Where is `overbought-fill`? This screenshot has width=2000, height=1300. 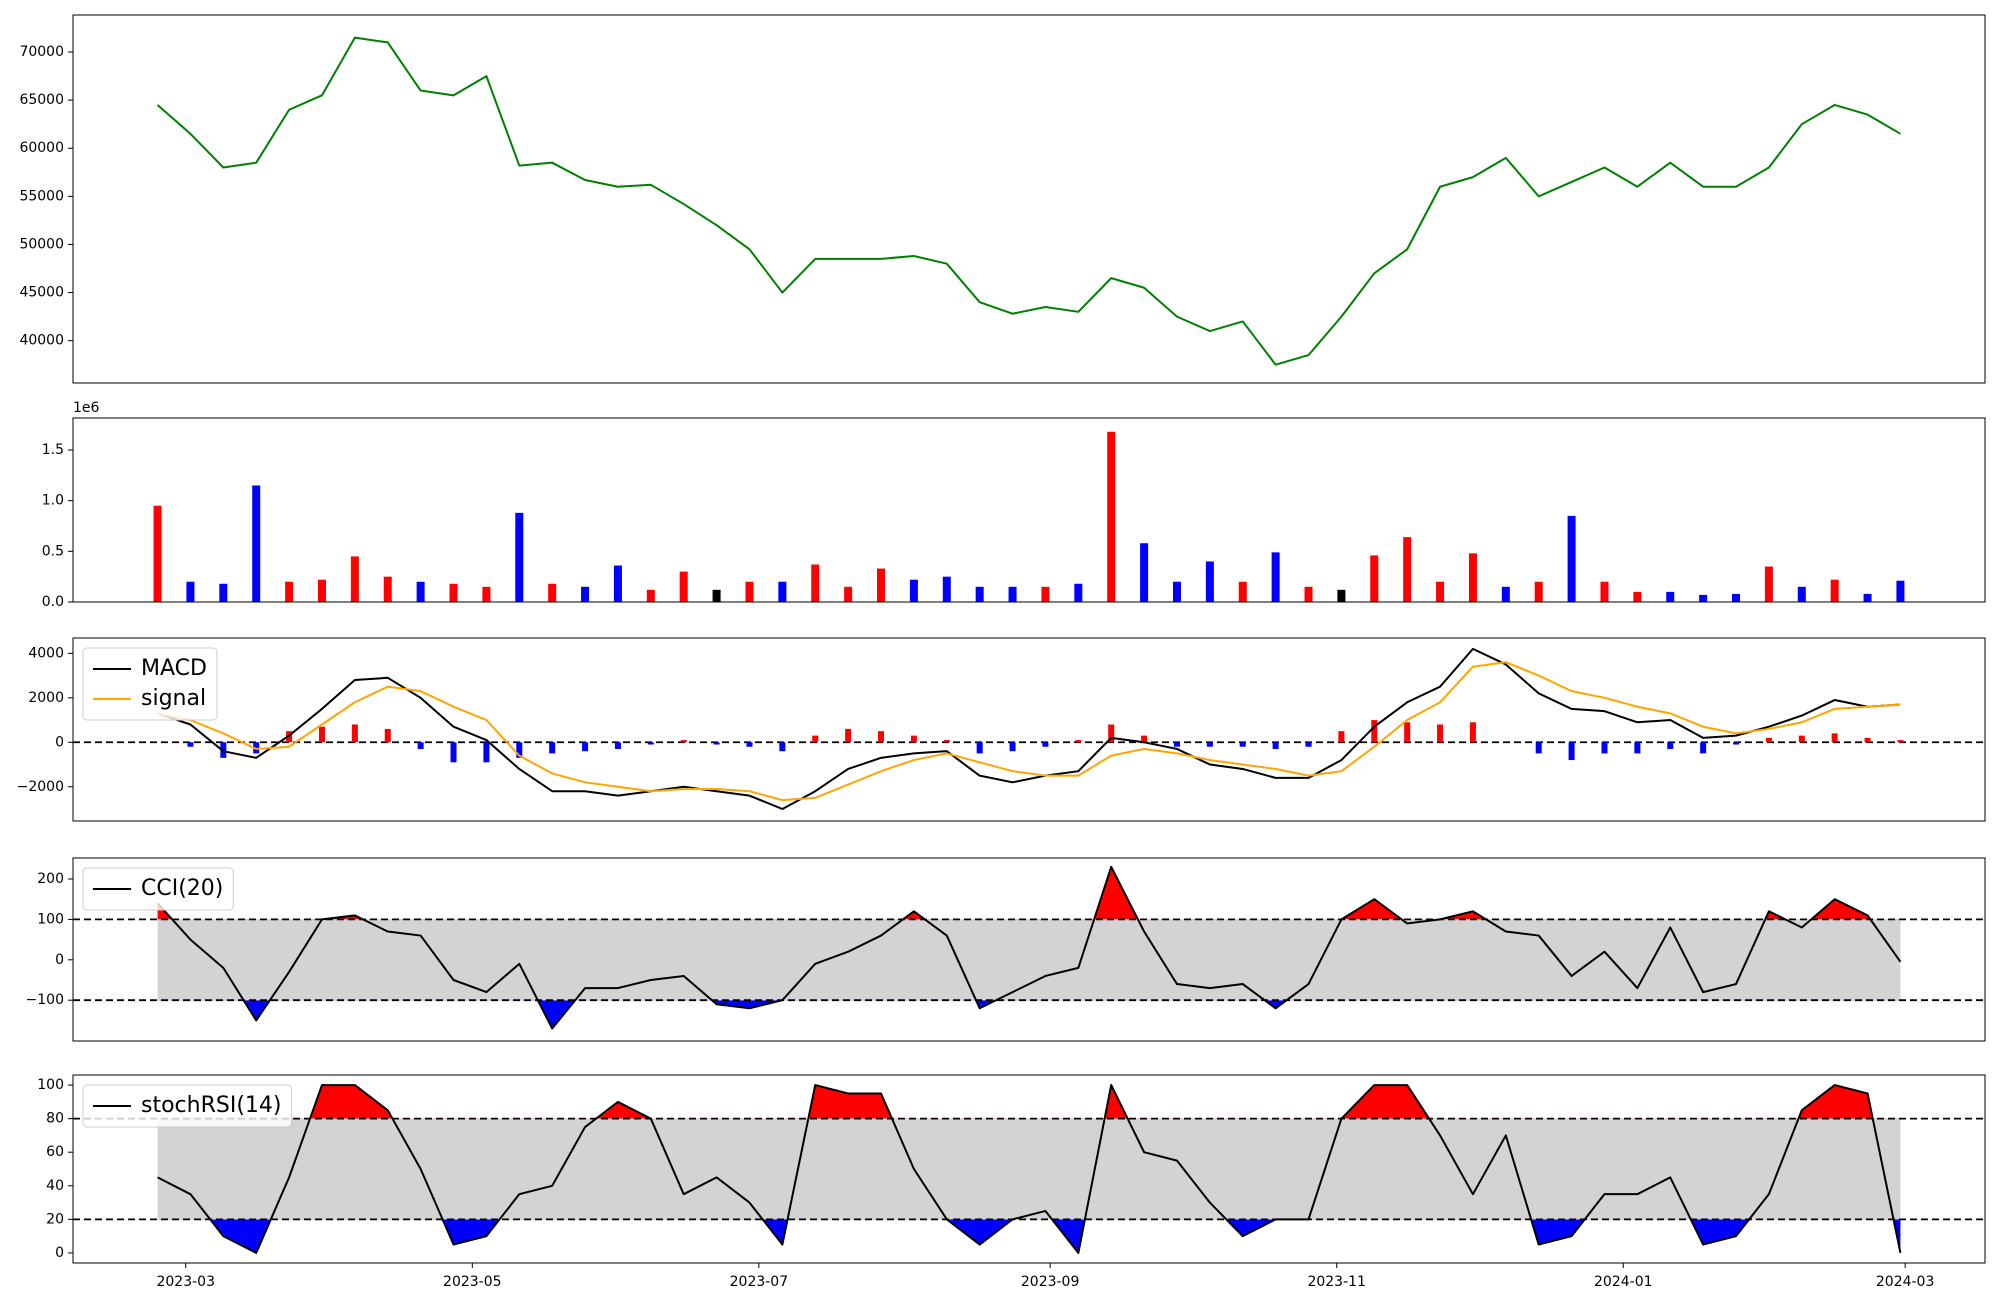 overbought-fill is located at coordinates (1029, 1102).